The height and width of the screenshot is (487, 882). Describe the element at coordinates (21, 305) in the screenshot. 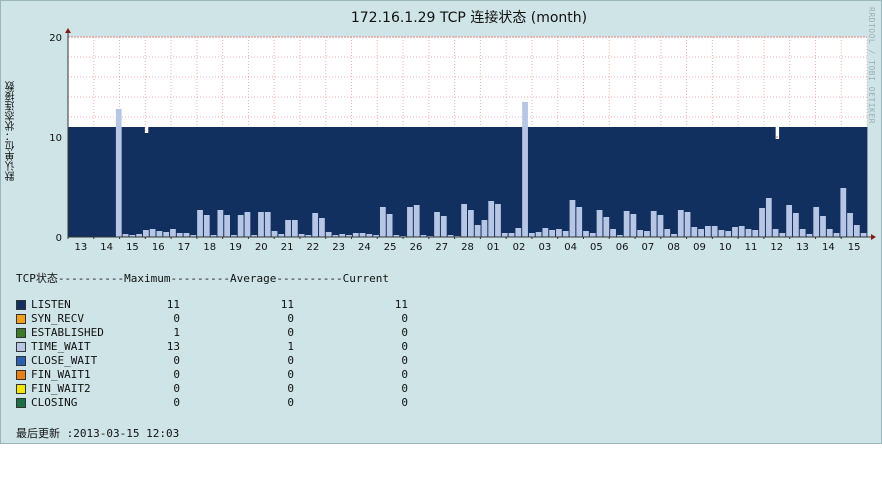

I see `legend-swatch-listen` at that location.